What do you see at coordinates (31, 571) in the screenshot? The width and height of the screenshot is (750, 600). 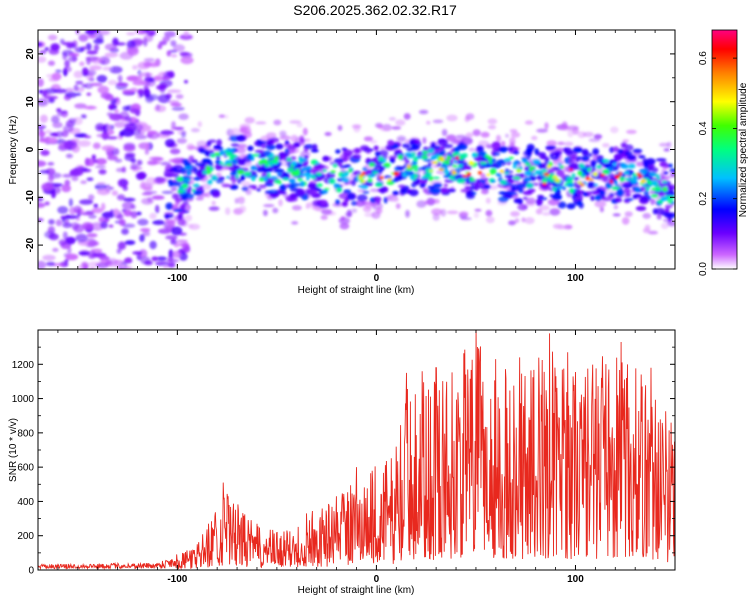 I see `y-tick-label: 0` at bounding box center [31, 571].